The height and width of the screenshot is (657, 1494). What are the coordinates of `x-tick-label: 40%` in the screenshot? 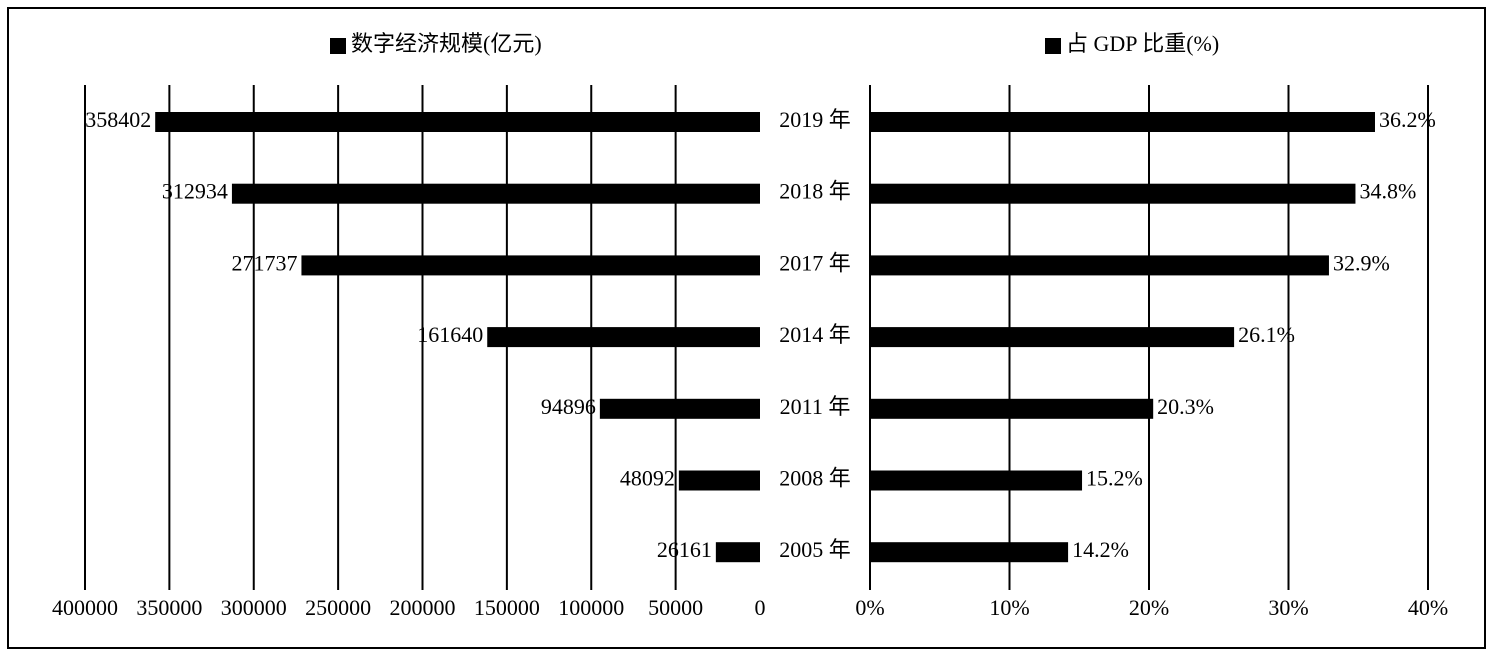 It's located at (1428, 607).